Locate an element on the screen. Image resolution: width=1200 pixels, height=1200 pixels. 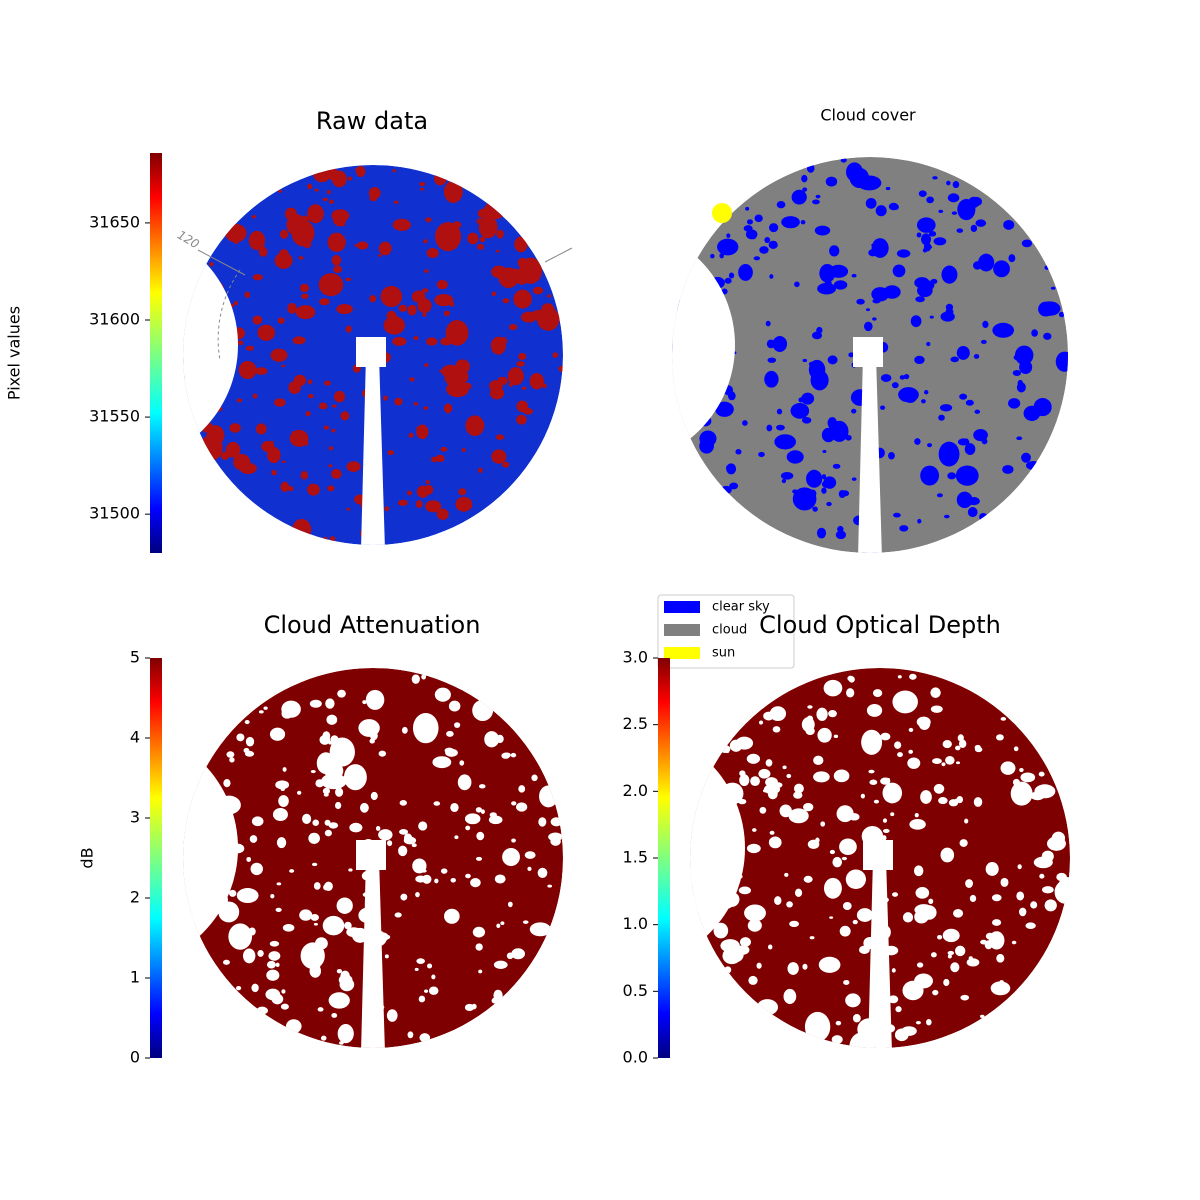
colorbar-tick-label: 0.5 is located at coordinates (635, 990).